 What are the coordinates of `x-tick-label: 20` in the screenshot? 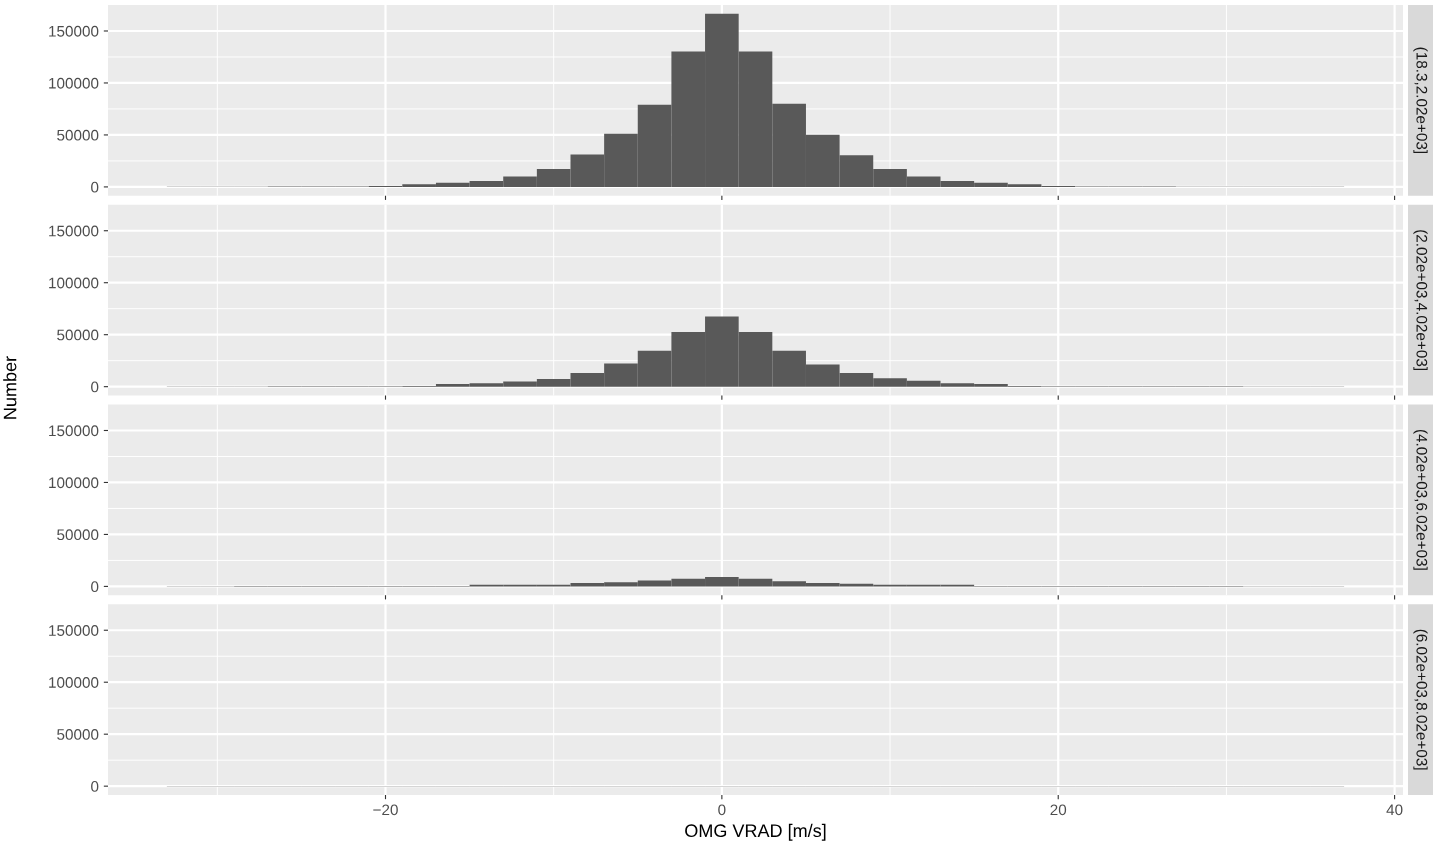 It's located at (1058, 810).